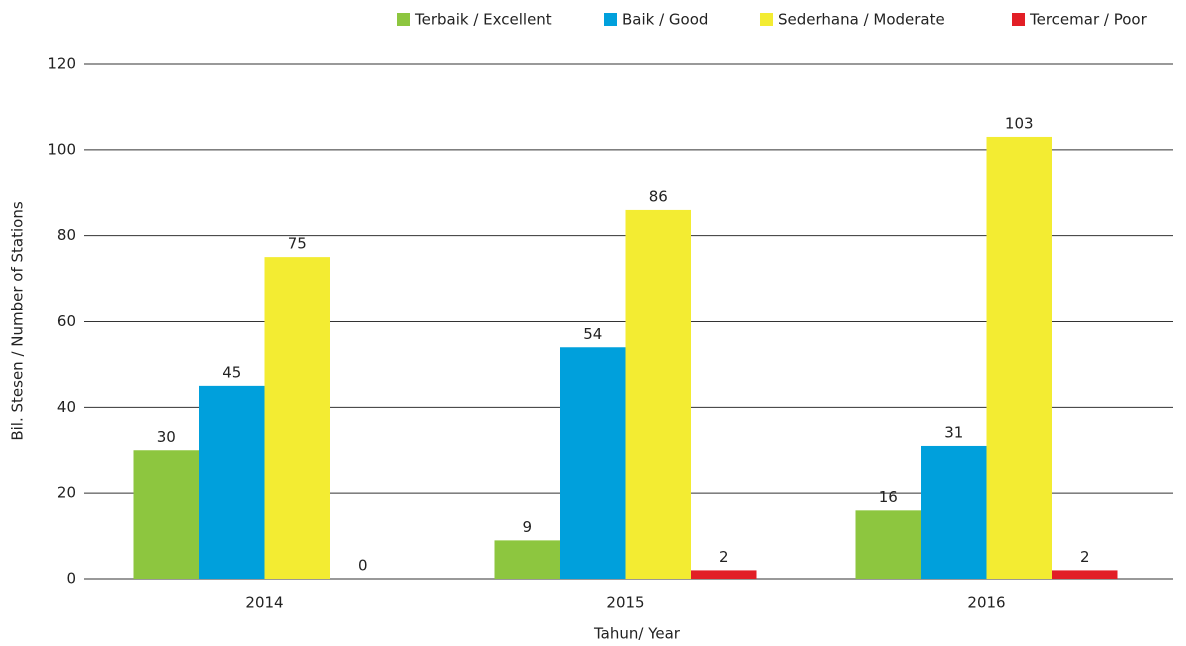 This screenshot has height=646, width=1186. What do you see at coordinates (953, 432) in the screenshot?
I see `value-label: 31` at bounding box center [953, 432].